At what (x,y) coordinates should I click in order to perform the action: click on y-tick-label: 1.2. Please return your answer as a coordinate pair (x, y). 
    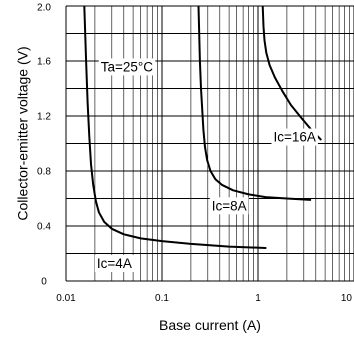
    Looking at the image, I should click on (44, 117).